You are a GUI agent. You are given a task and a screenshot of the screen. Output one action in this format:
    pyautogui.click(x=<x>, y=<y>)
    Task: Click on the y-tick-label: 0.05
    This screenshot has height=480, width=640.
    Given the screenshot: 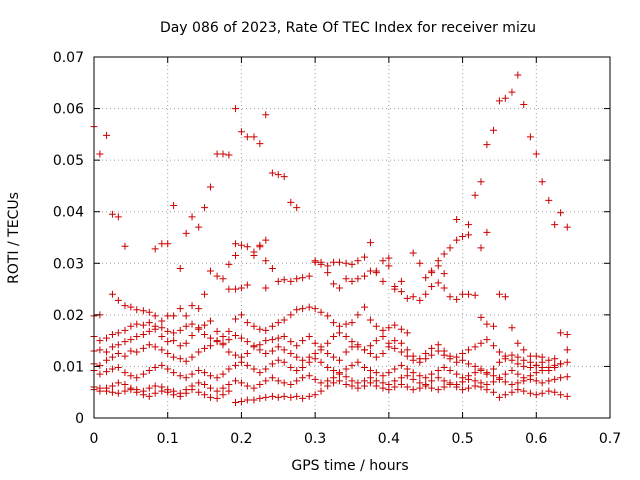 What is the action you would take?
    pyautogui.click(x=68, y=161)
    